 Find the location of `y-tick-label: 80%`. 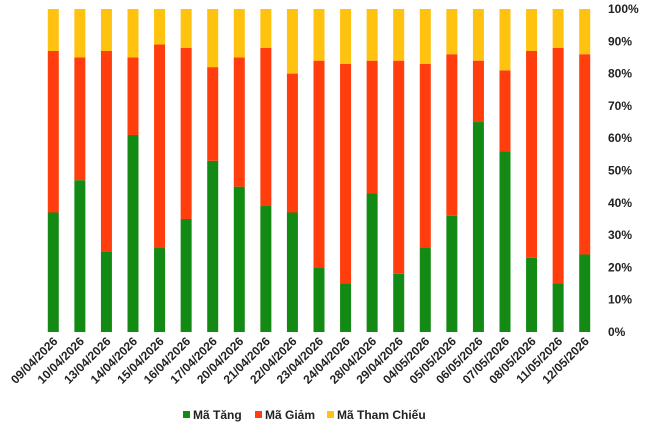

y-tick-label: 80% is located at coordinates (620, 74).